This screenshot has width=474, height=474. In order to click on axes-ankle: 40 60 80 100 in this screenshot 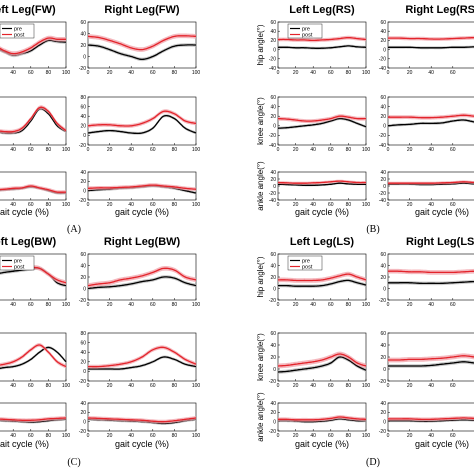, I will do `click(35, 420)`.